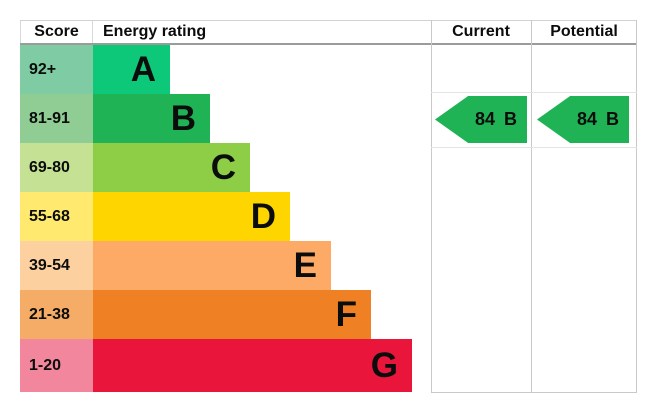 Image resolution: width=655 pixels, height=413 pixels. I want to click on rating-letter-f: F, so click(346, 314).